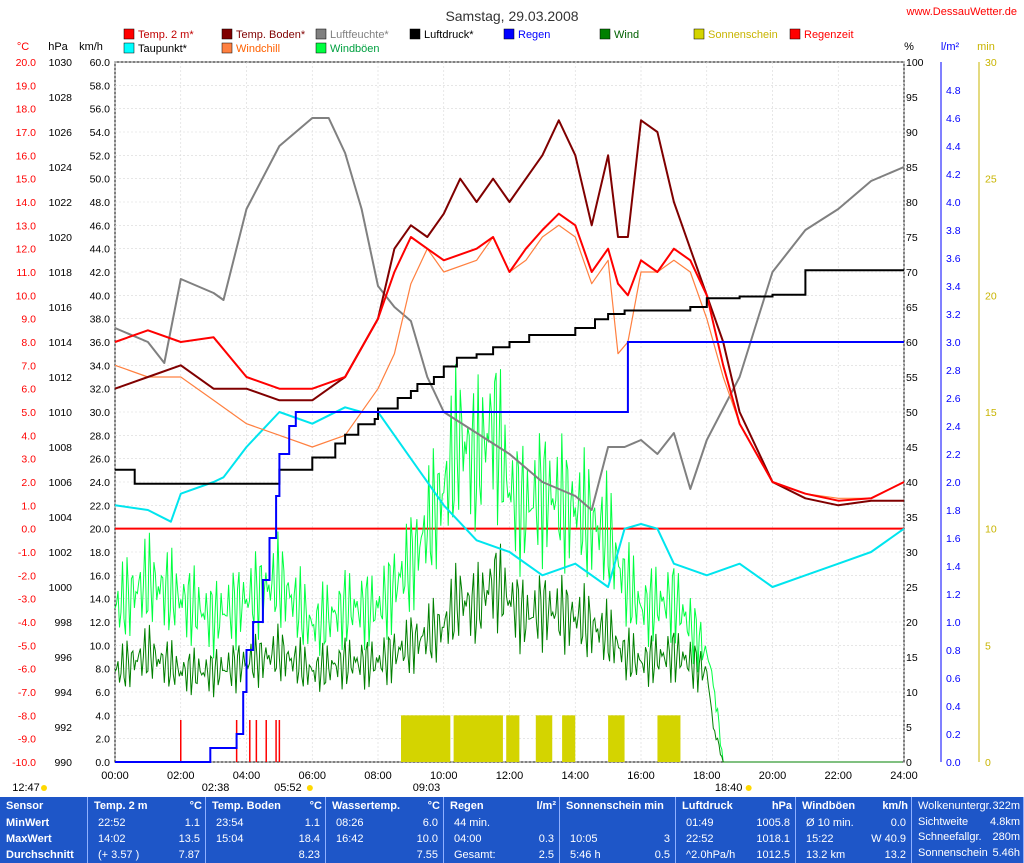 The image size is (1024, 863). Describe the element at coordinates (534, 35) in the screenshot. I see `legend-label: Regen` at that location.